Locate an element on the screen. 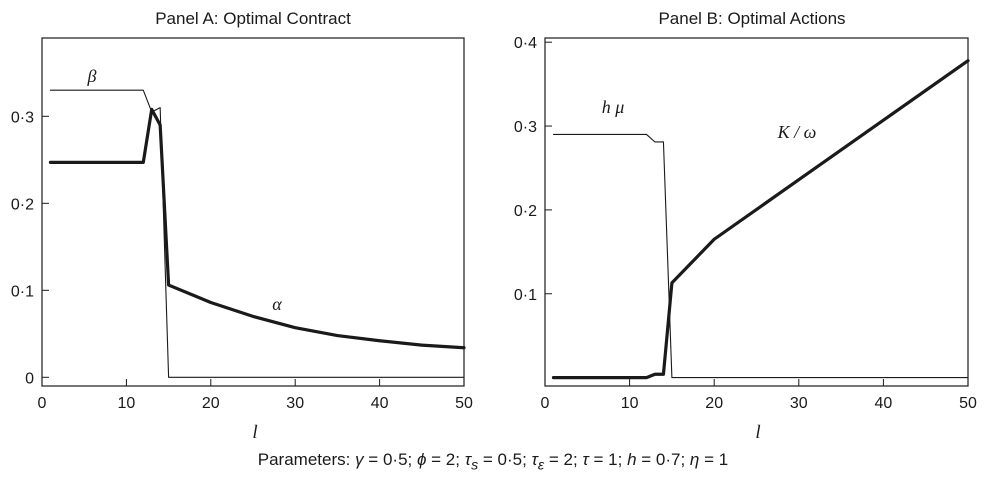 This screenshot has width=986, height=479. panel-a-title: Panel A: Optimal Contract is located at coordinates (253, 18).